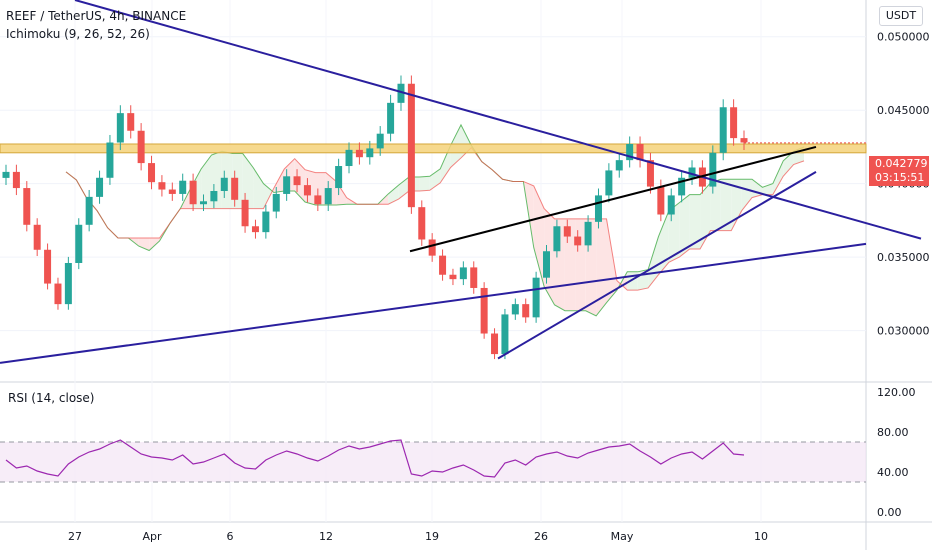 This screenshot has width=932, height=550. Describe the element at coordinates (903, 110) in the screenshot. I see `price-tick-label: 0.045000` at that location.